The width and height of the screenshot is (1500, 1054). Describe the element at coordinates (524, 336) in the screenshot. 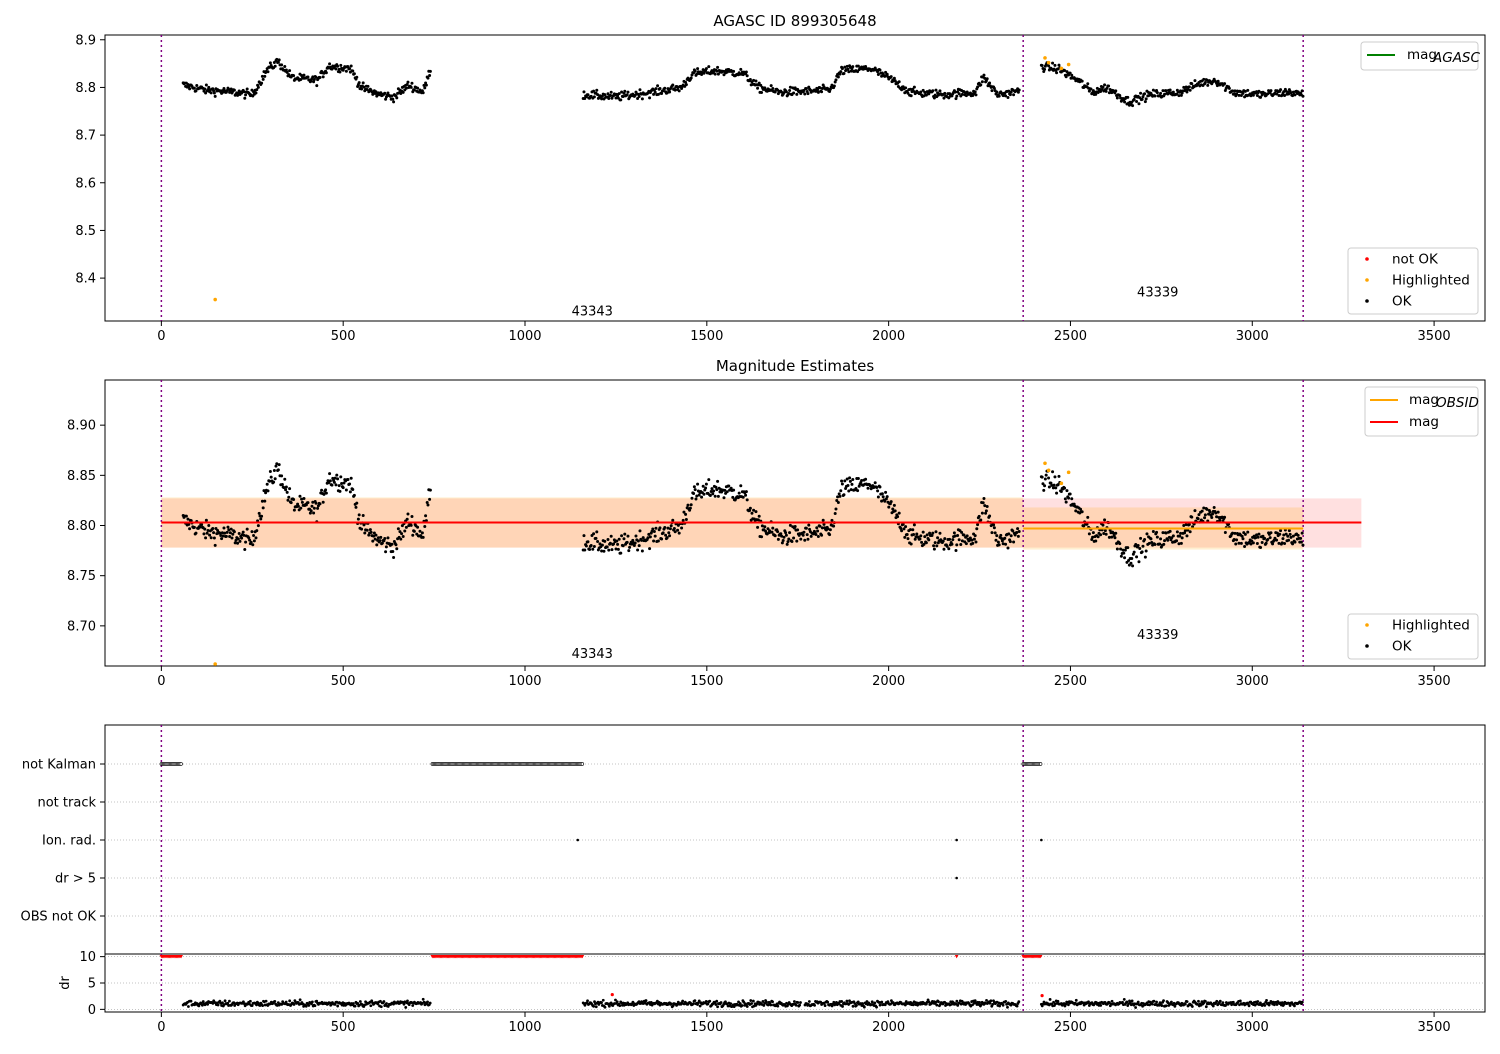

I see `x-tick-label: 1000` at that location.